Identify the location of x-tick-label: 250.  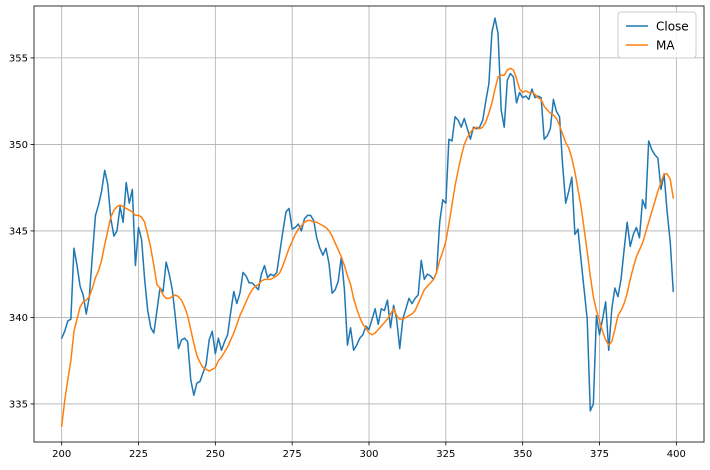
(215, 454).